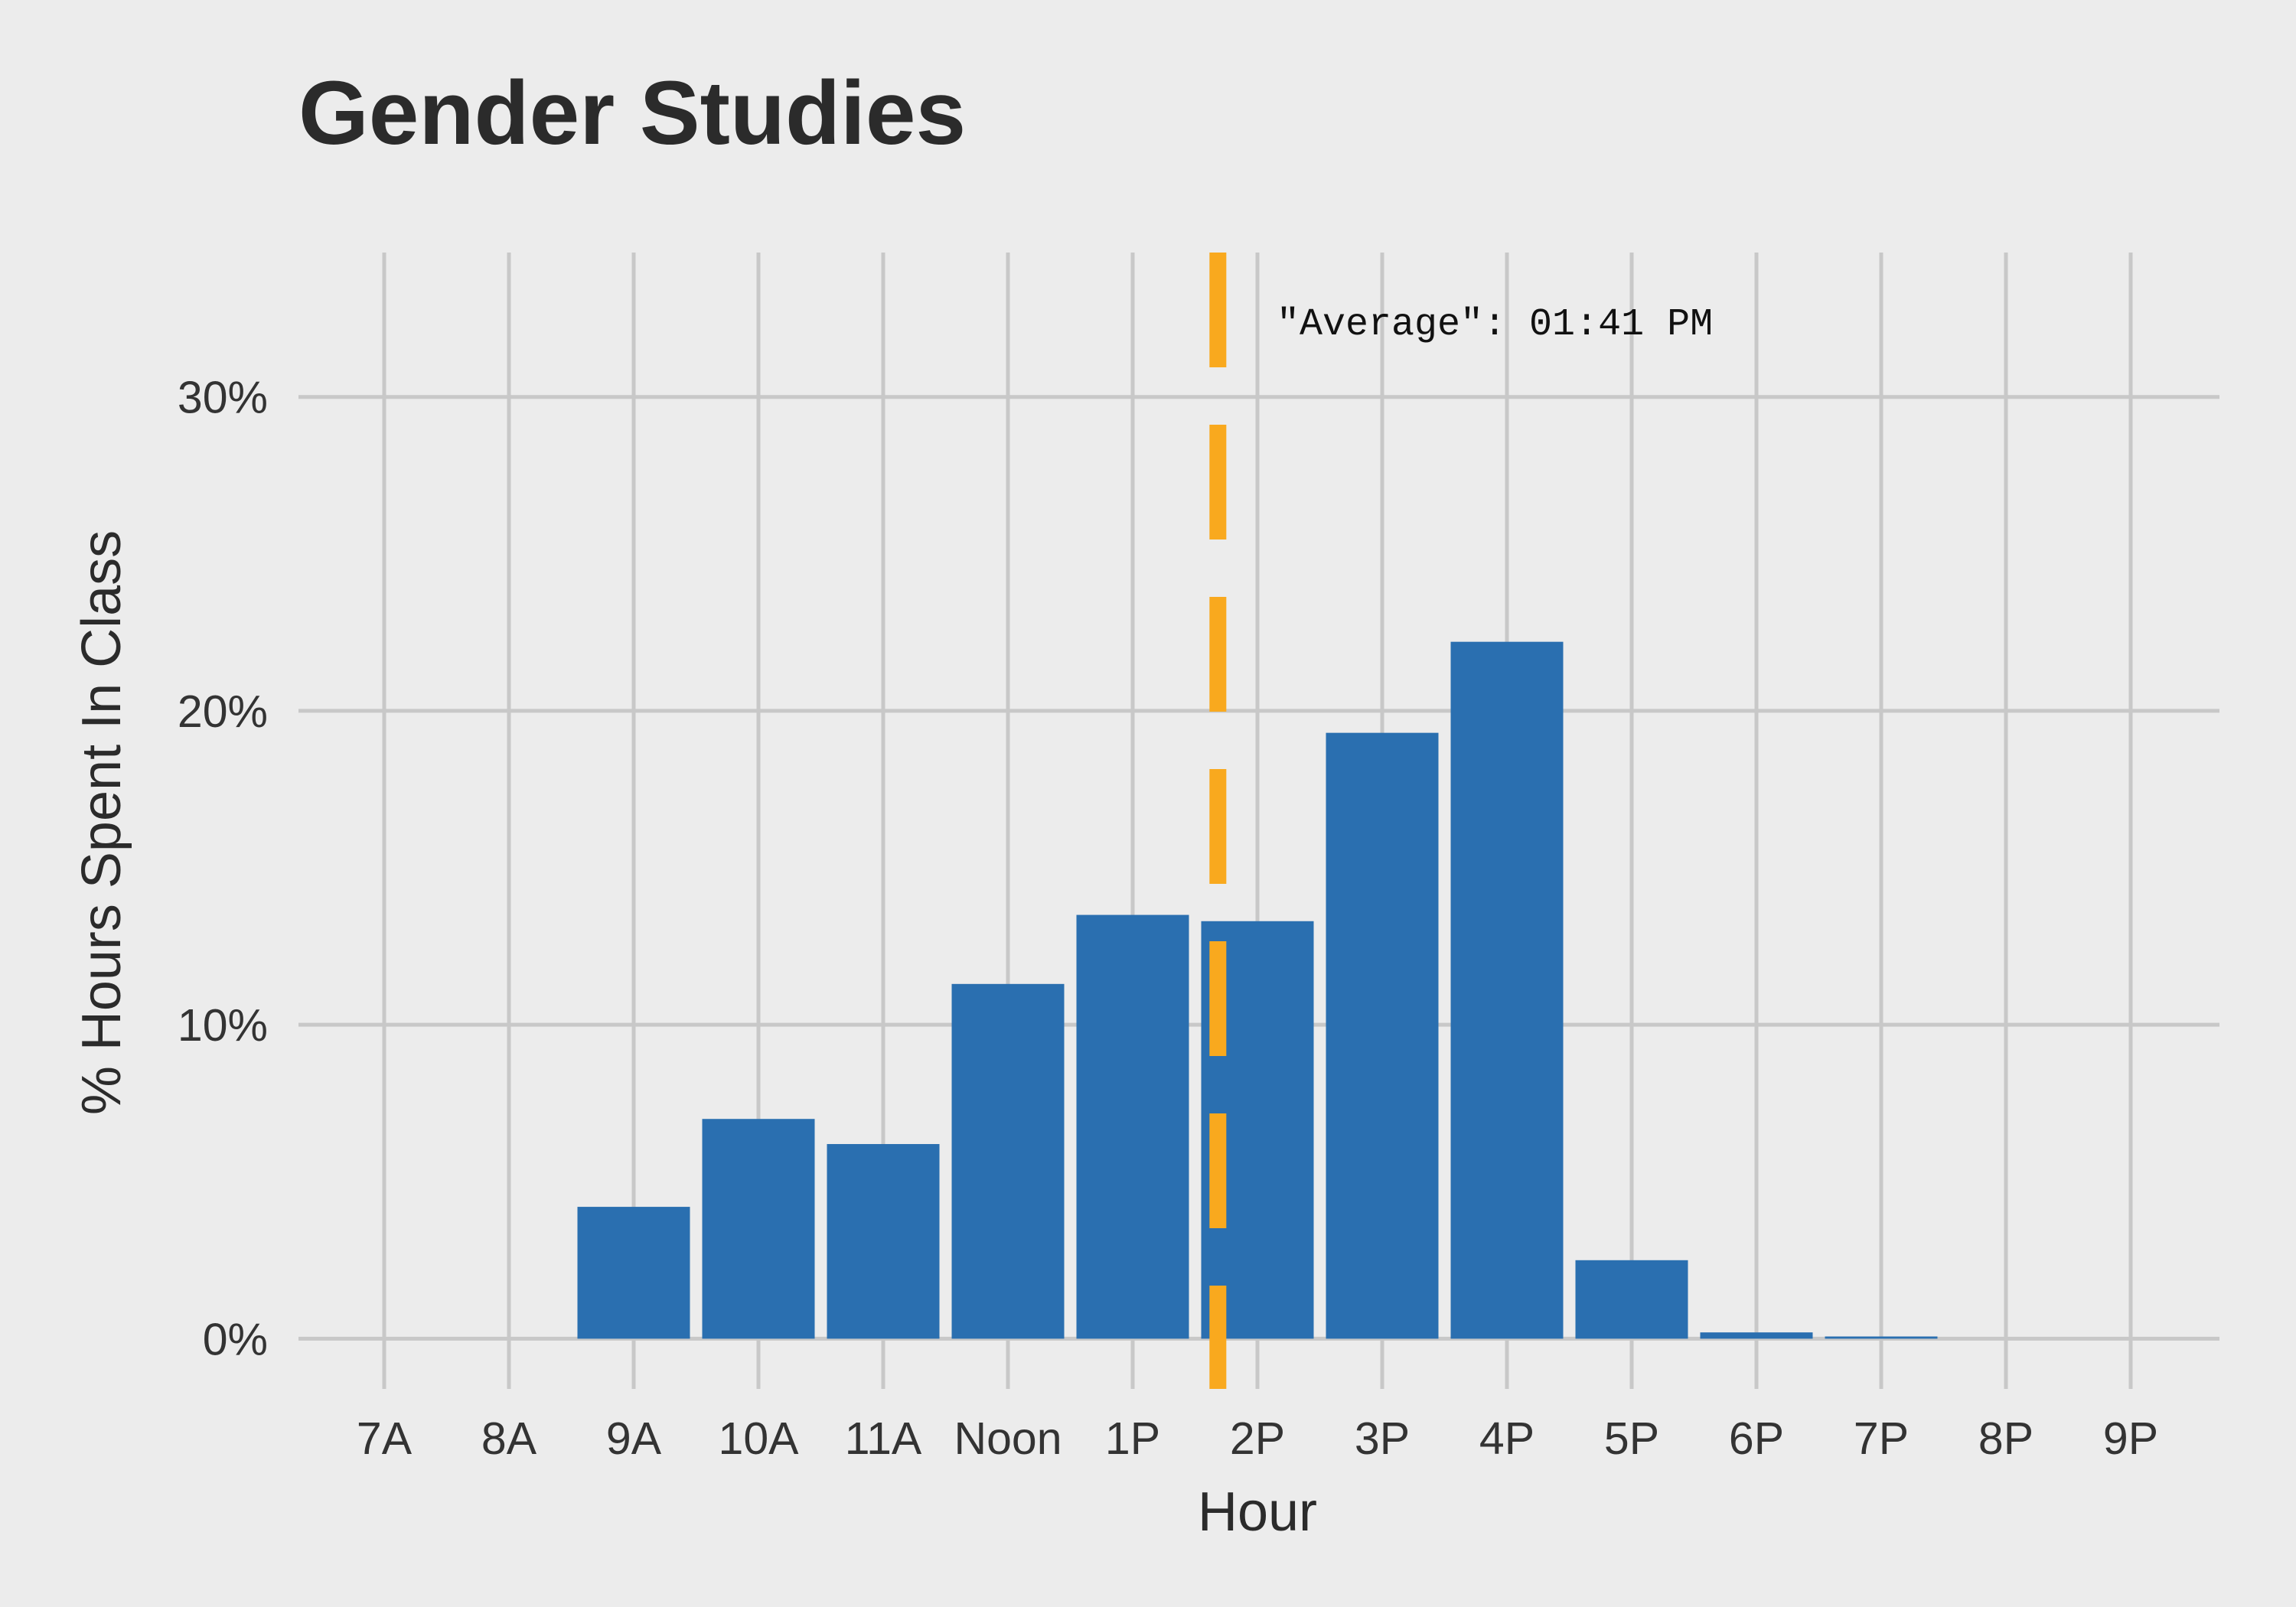 This screenshot has height=1607, width=2296. I want to click on y-tick-label: 30%, so click(223, 398).